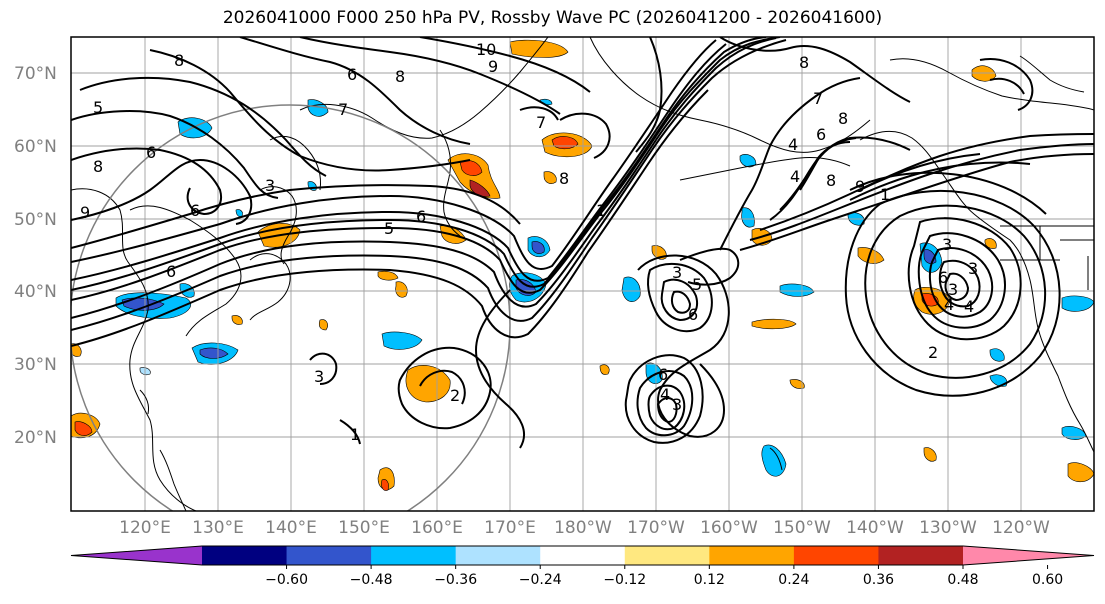 The height and width of the screenshot is (604, 1105). Describe the element at coordinates (948, 528) in the screenshot. I see `lon-label: 130°W` at that location.